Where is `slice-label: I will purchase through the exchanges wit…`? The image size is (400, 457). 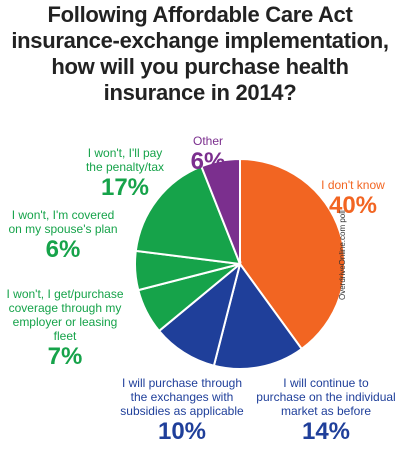
slice-label: I will purchase through the exchanges wit… is located at coordinates (182, 411).